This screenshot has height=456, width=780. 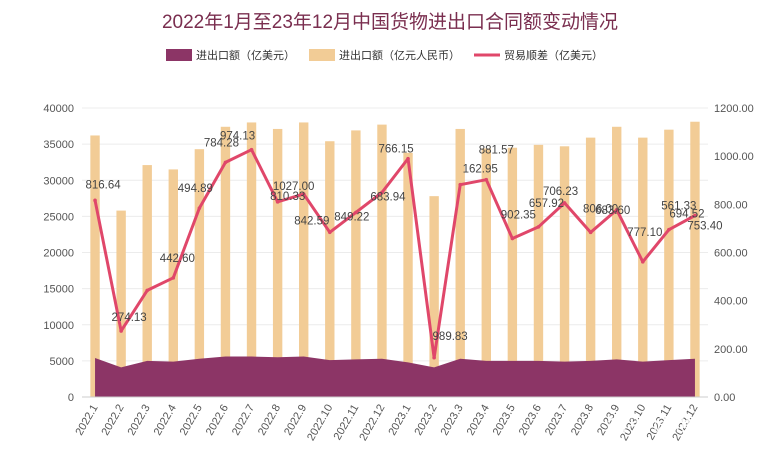 I want to click on x-tick-label: 2022.7, so click(x=243, y=420).